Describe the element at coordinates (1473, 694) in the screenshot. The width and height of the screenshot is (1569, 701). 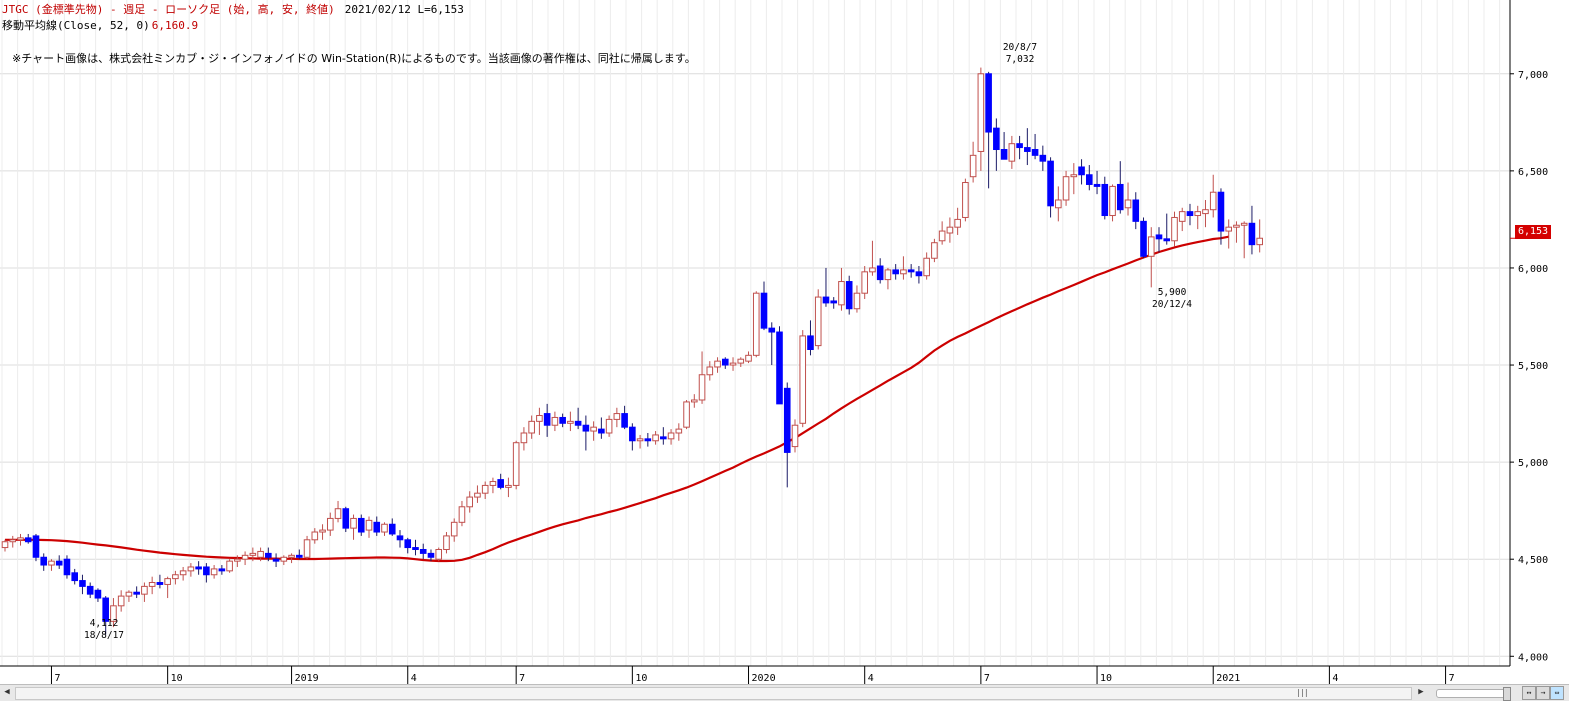
I see `zoom-slider` at that location.